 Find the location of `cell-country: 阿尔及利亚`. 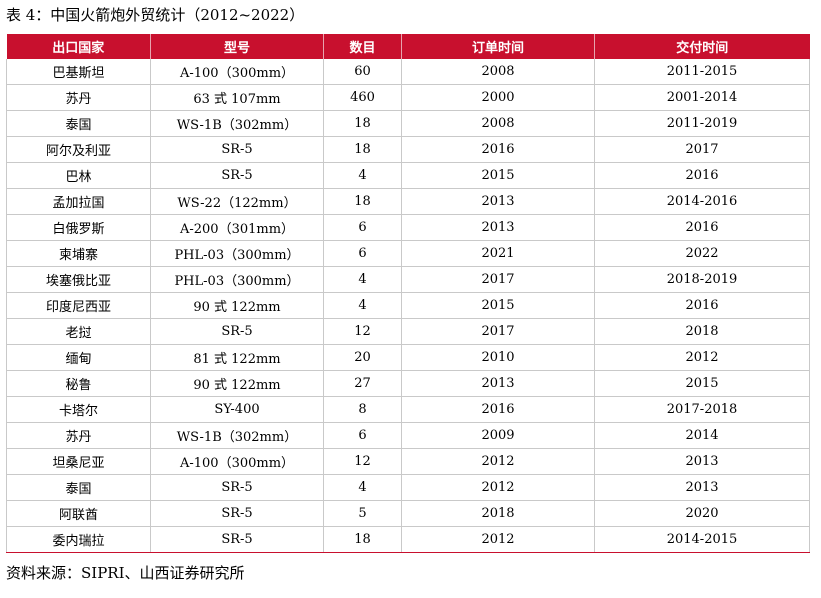

cell-country: 阿尔及利亚 is located at coordinates (78, 149).